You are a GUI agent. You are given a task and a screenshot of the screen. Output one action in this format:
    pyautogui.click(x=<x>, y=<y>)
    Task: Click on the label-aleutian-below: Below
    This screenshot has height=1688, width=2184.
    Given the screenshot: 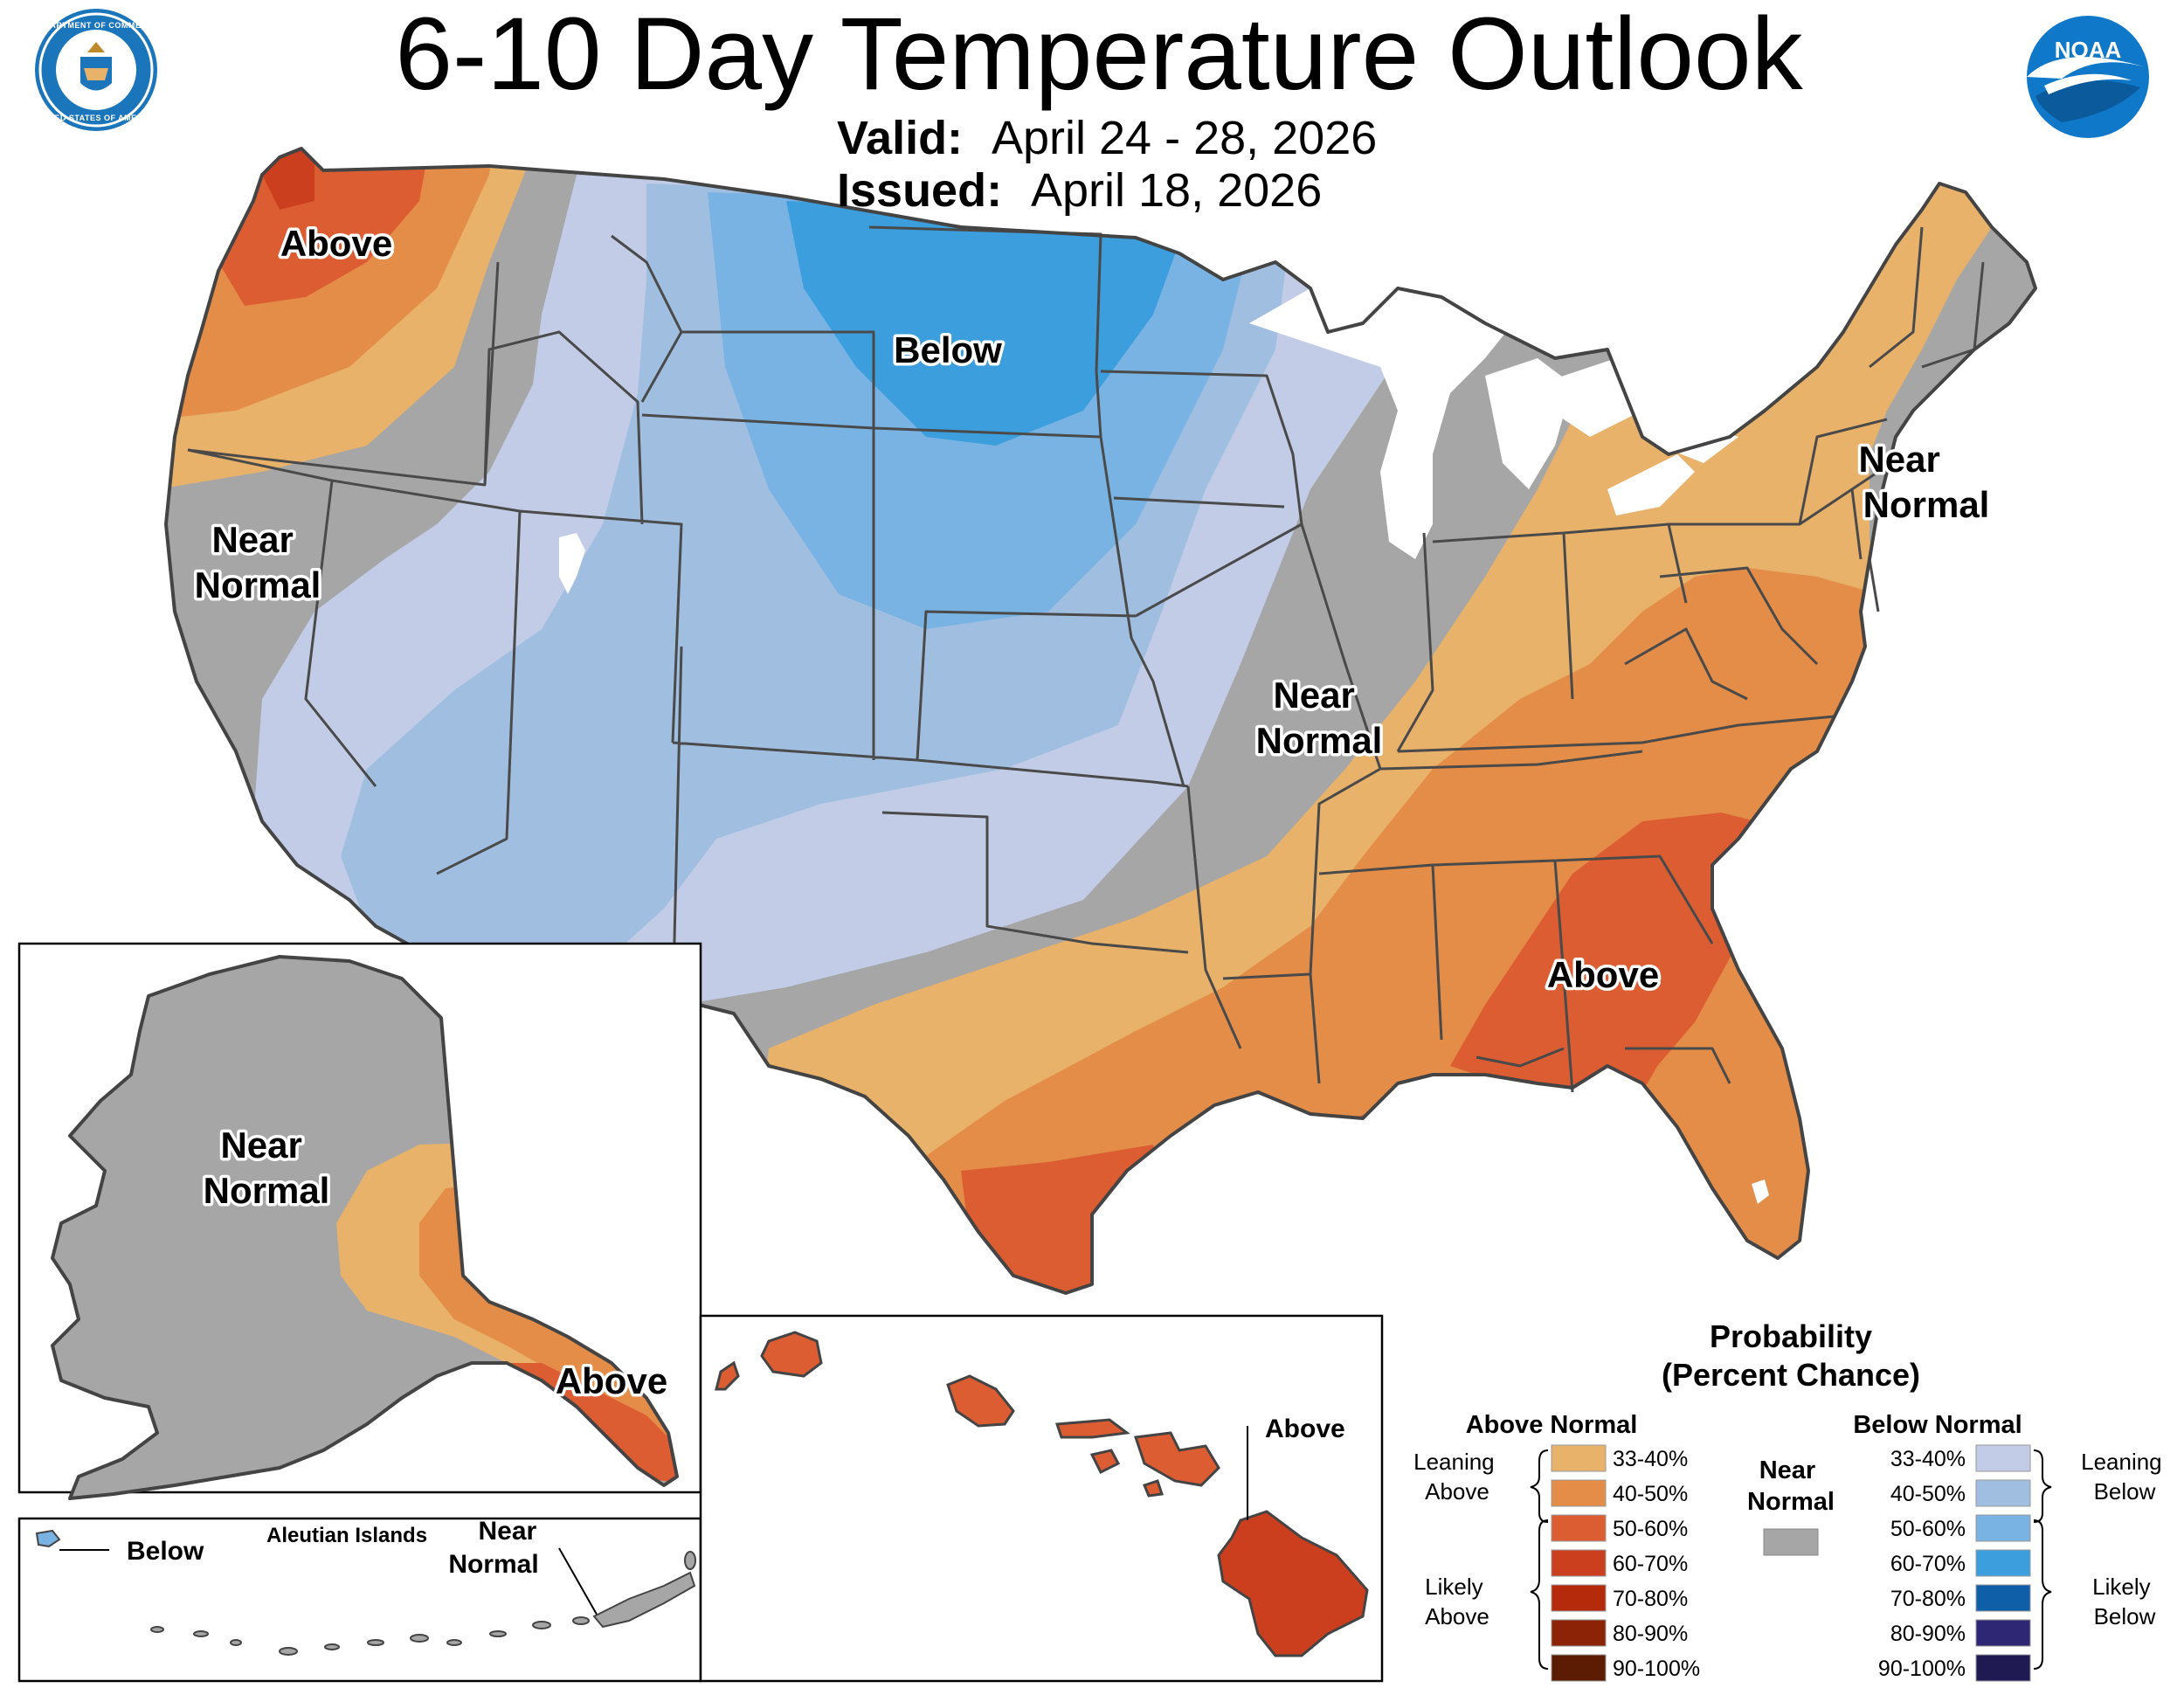 What is the action you would take?
    pyautogui.click(x=165, y=1551)
    